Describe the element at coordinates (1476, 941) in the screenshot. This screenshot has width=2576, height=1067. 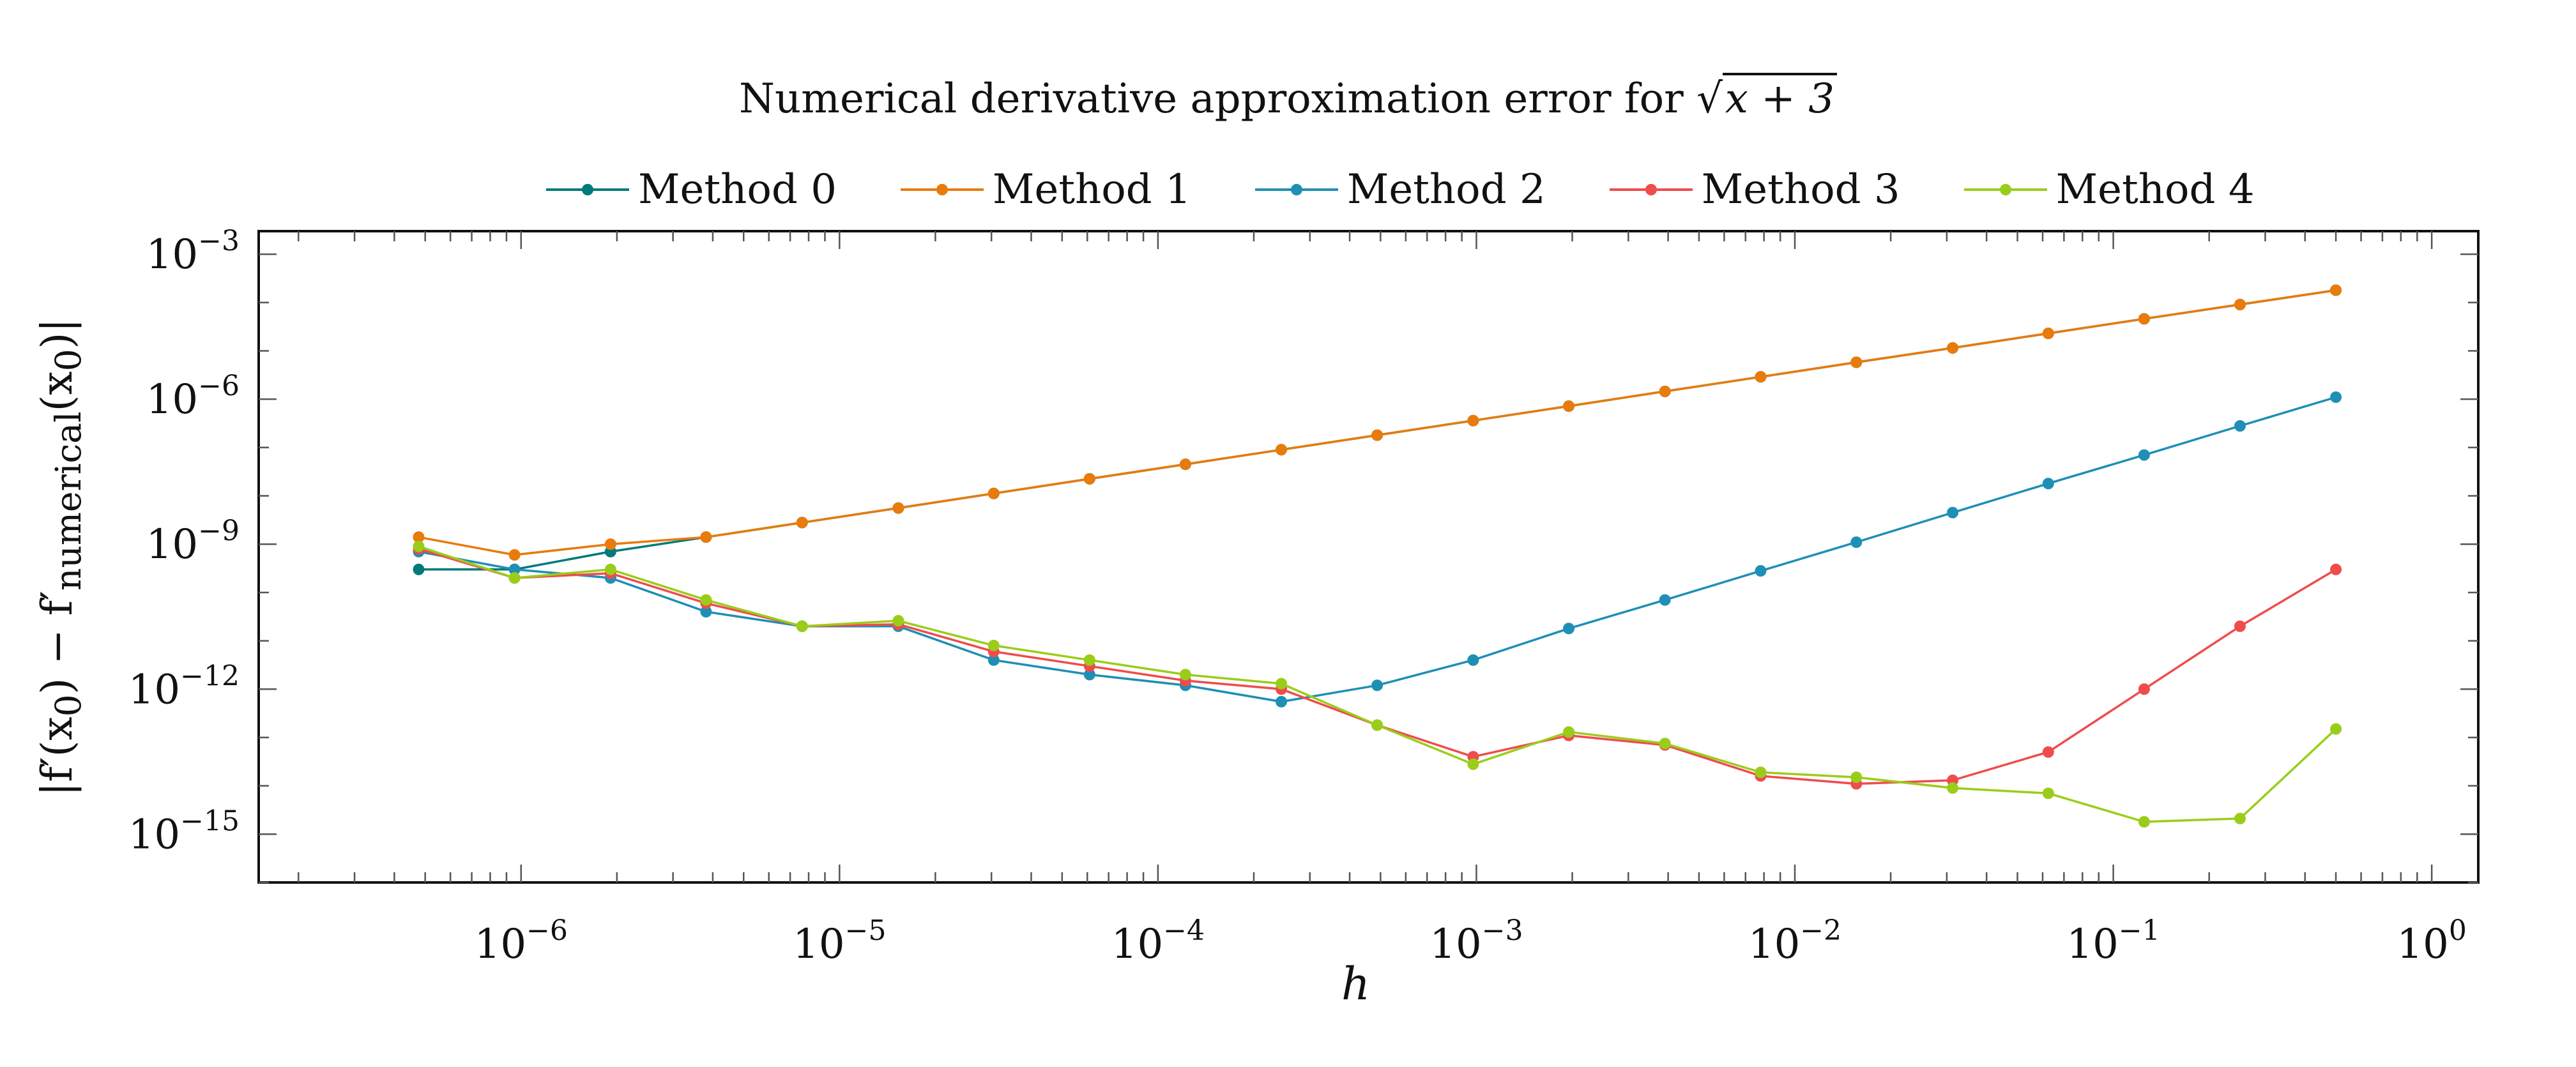
I see `x-tick-label: 10⁻³` at that location.